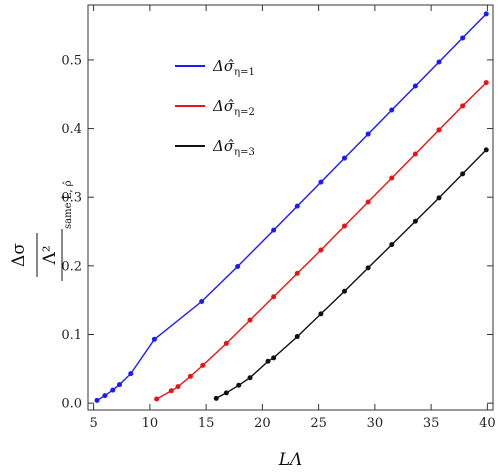 This screenshot has height=473, width=498. I want to click on x-tick-label-10: 10, so click(150, 423).